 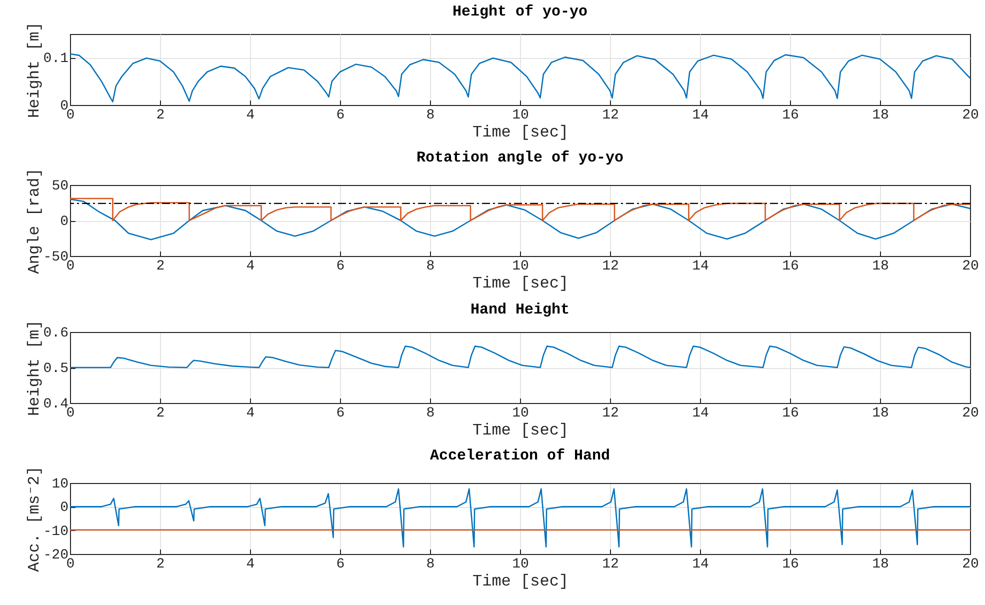 What do you see at coordinates (55, 532) in the screenshot?
I see `y-tick-label: -10` at bounding box center [55, 532].